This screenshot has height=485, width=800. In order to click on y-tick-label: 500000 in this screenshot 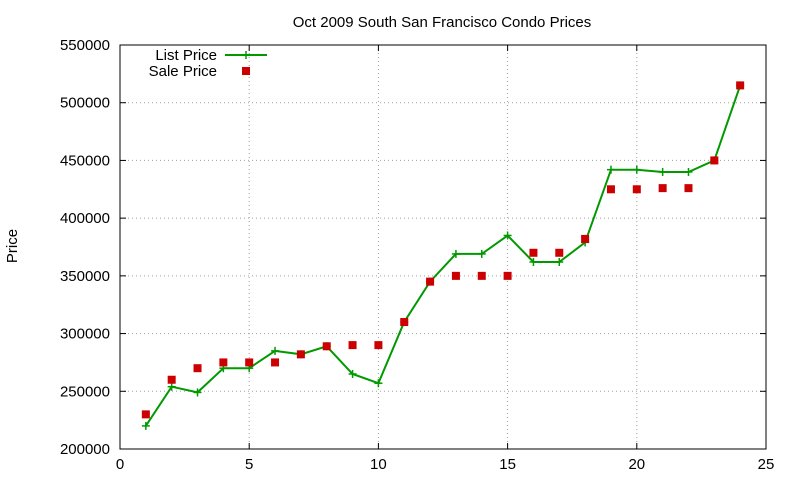, I will do `click(85, 103)`.